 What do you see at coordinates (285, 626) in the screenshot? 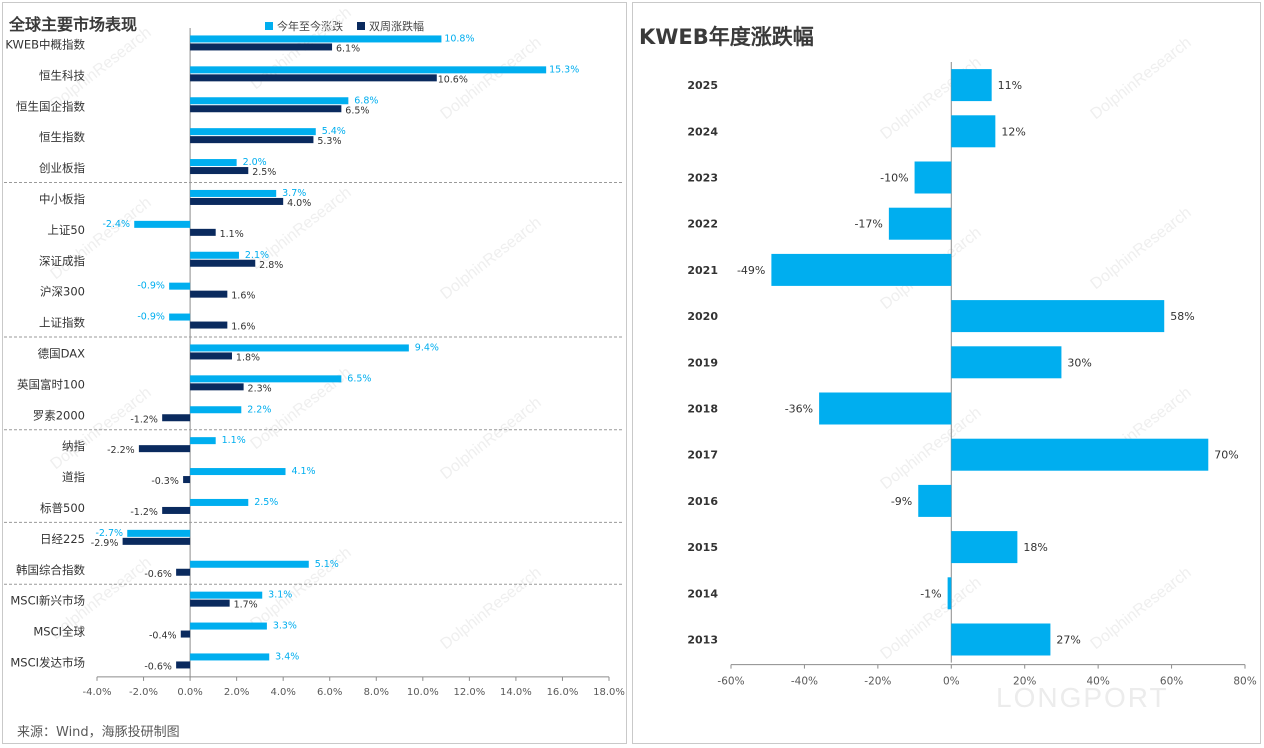
I see `data-label-ytd: 3.3%` at bounding box center [285, 626].